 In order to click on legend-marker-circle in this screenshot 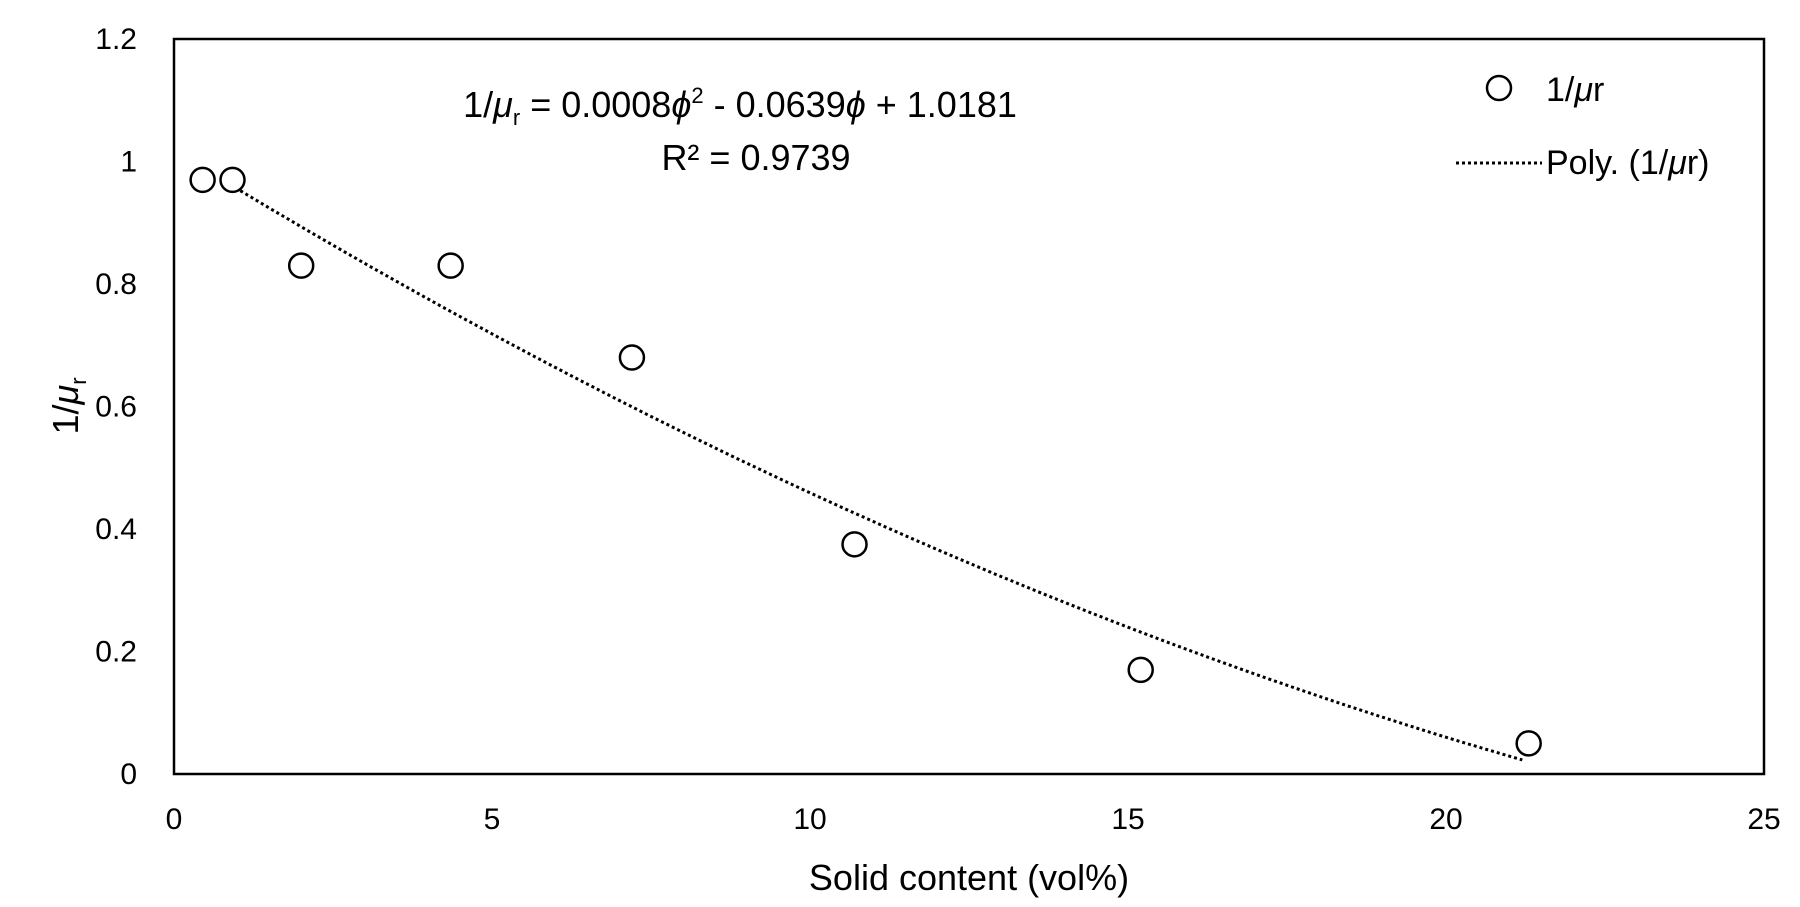, I will do `click(1499, 88)`.